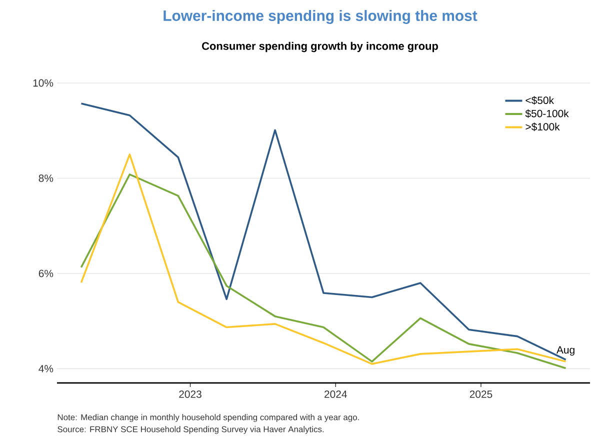 The image size is (591, 438). I want to click on legend-label: $50-100k, so click(547, 113).